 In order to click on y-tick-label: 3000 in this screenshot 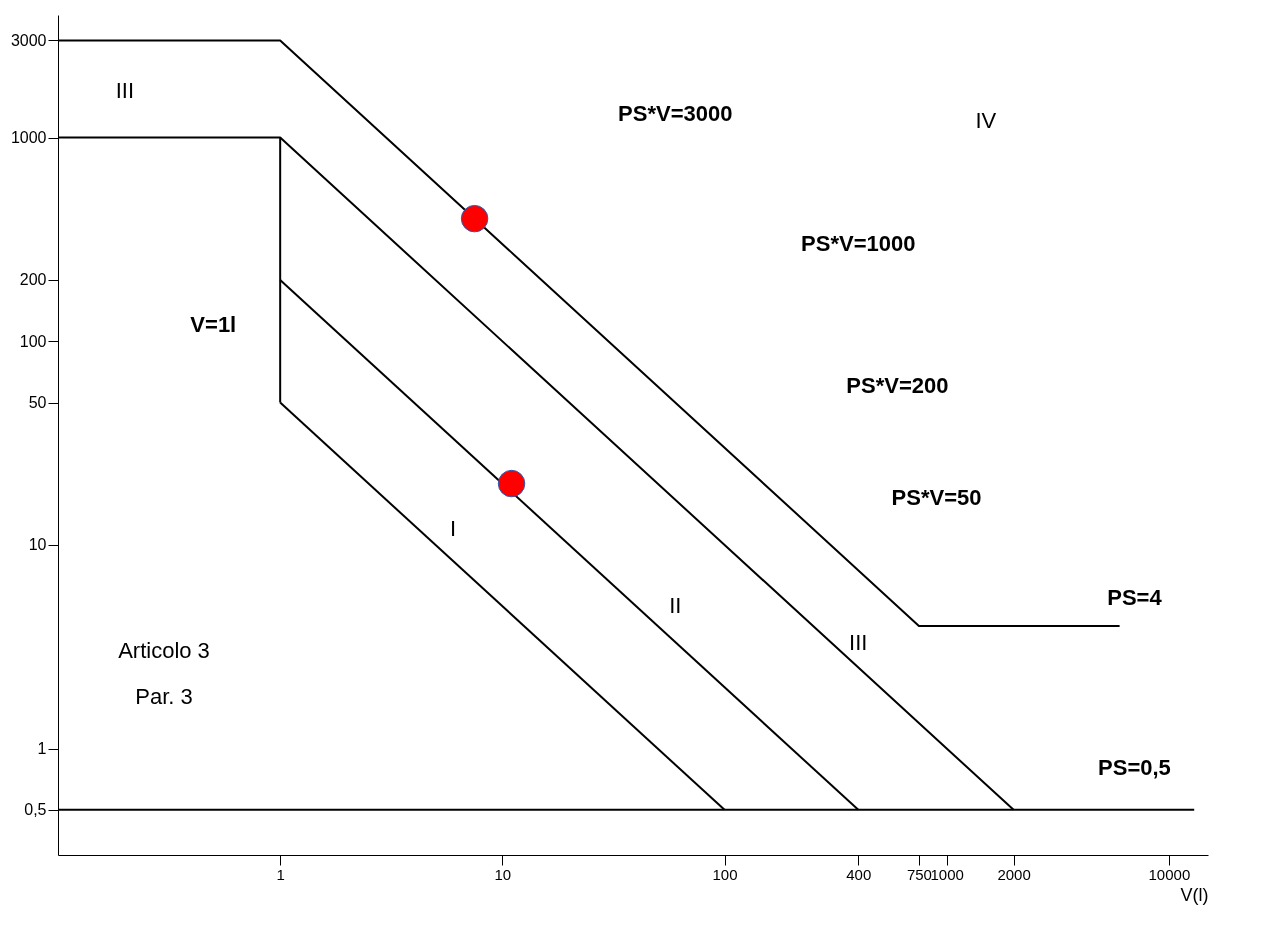, I will do `click(28, 40)`.